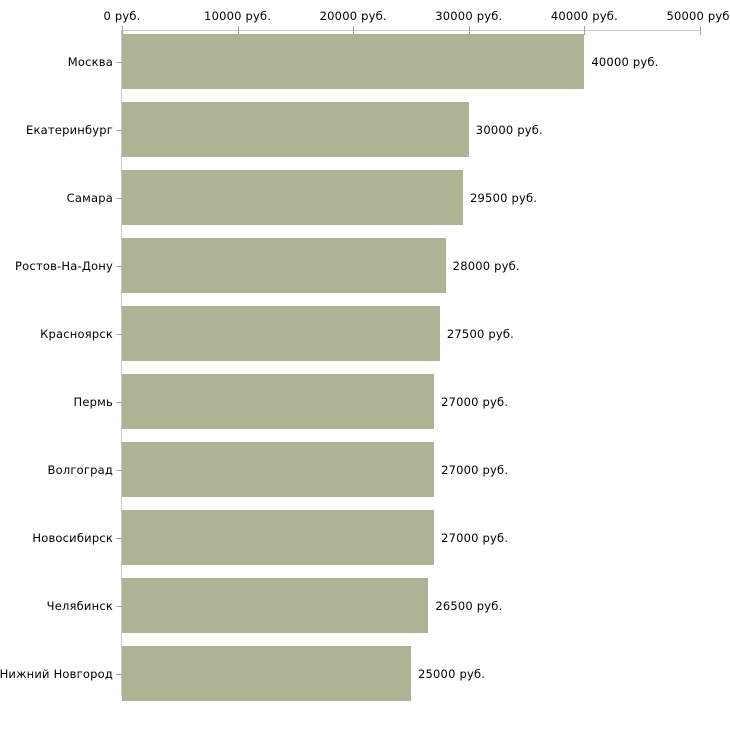 Image resolution: width=730 pixels, height=730 pixels. What do you see at coordinates (122, 16) in the screenshot?
I see `x-axis-tick-label: 0 руб.` at bounding box center [122, 16].